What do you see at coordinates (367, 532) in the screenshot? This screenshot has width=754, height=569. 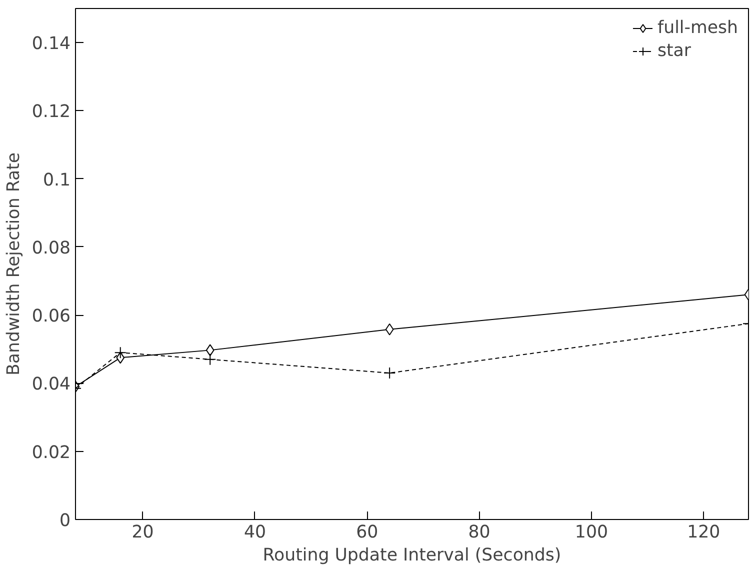 I see `x-tick-label: 60` at bounding box center [367, 532].